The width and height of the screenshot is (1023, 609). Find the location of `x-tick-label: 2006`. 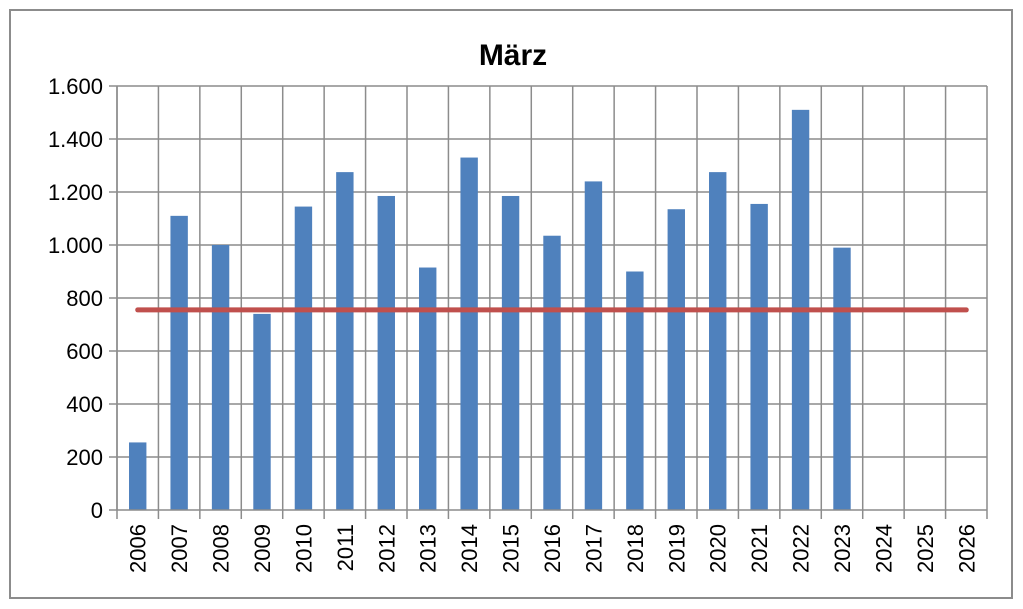

x-tick-label: 2006 is located at coordinates (138, 548).